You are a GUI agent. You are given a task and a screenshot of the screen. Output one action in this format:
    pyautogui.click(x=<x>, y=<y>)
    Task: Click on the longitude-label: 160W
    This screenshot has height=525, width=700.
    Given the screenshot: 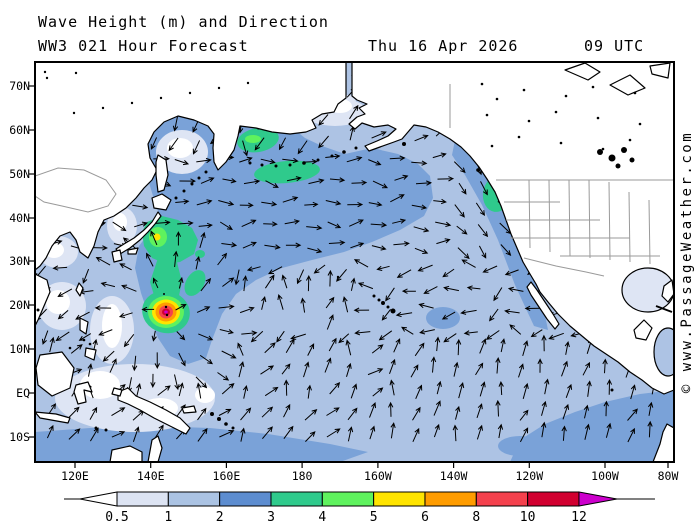 What is the action you would take?
    pyautogui.click(x=378, y=476)
    